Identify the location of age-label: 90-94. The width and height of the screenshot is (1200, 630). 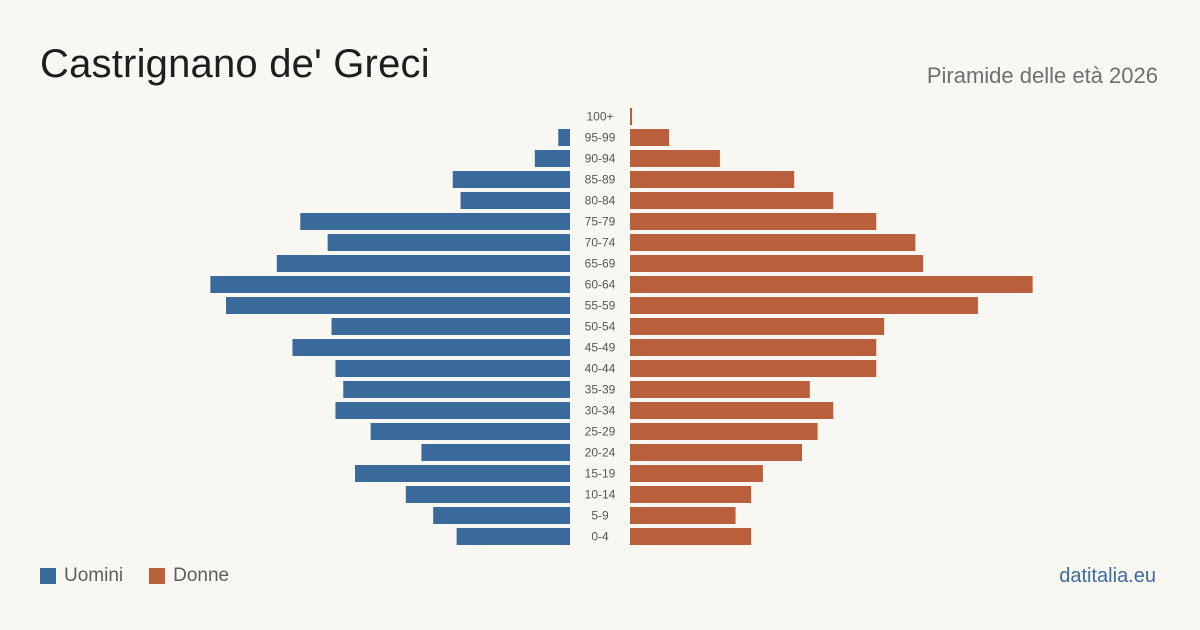
(600, 159).